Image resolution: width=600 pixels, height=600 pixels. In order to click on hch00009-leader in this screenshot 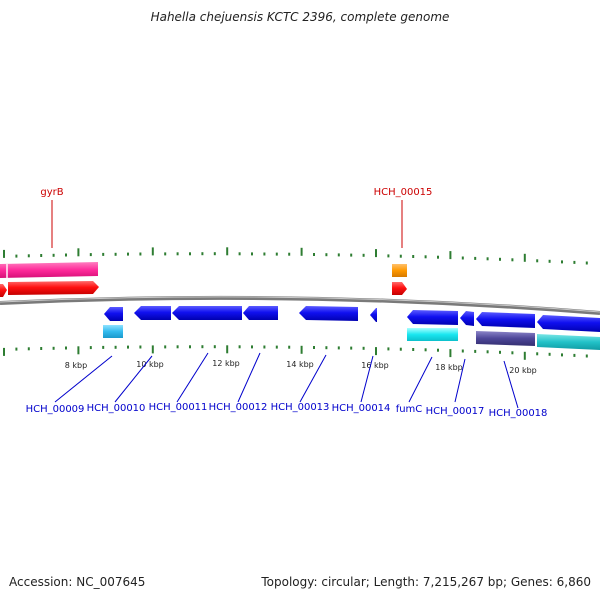, I will do `click(83, 379)`.